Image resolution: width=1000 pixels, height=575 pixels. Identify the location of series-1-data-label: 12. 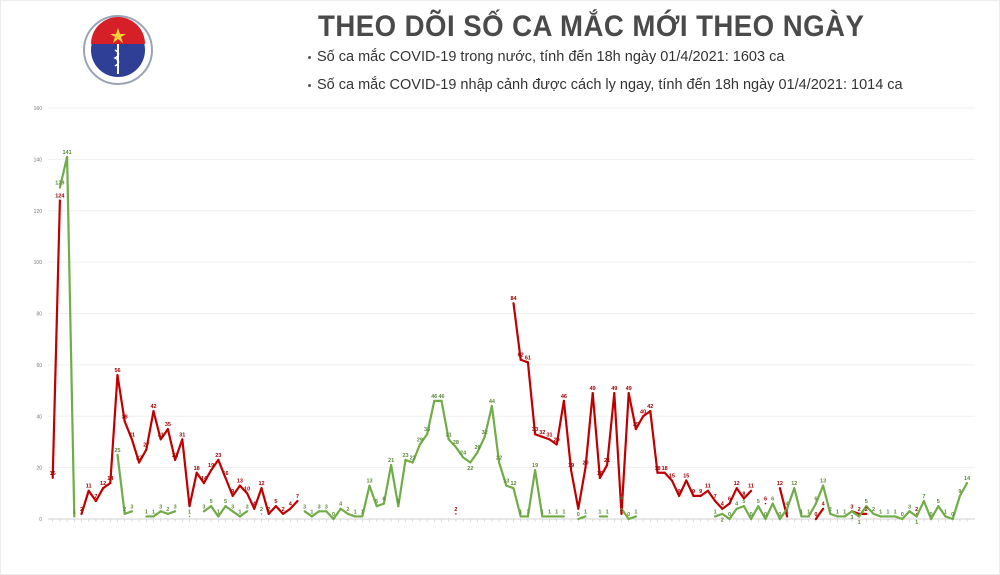
(103, 484).